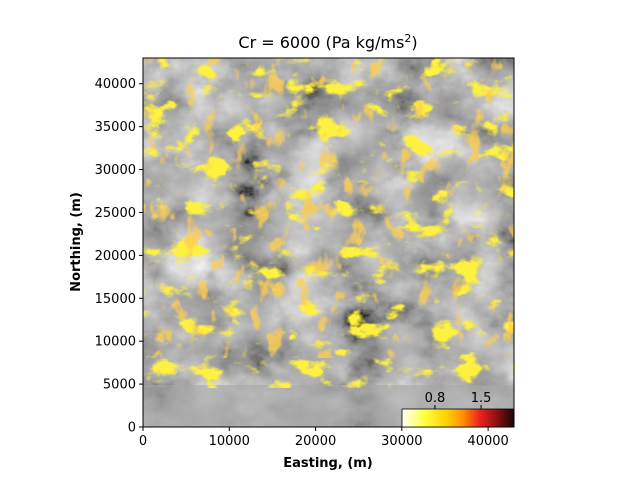 This screenshot has height=480, width=640. Describe the element at coordinates (328, 463) in the screenshot. I see `x-axis-label: Easting, (m)` at that location.